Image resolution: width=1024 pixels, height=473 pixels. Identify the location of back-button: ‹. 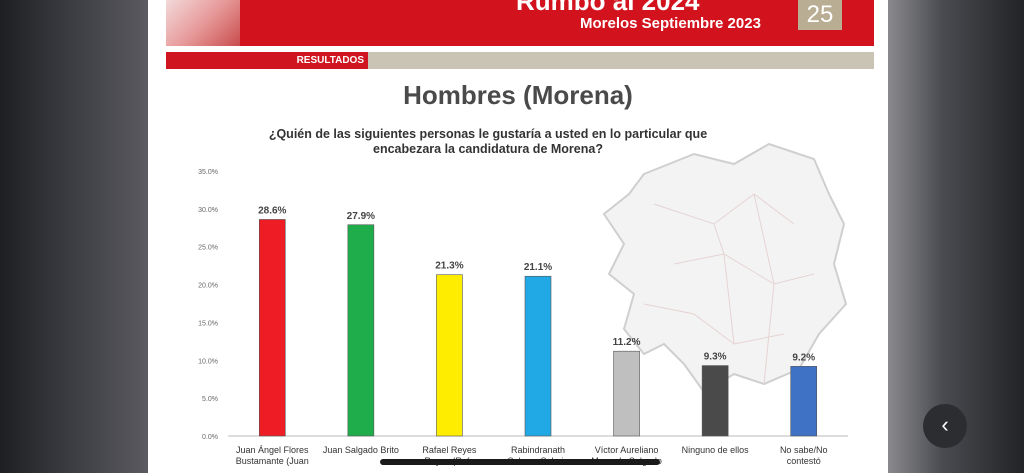
(945, 426).